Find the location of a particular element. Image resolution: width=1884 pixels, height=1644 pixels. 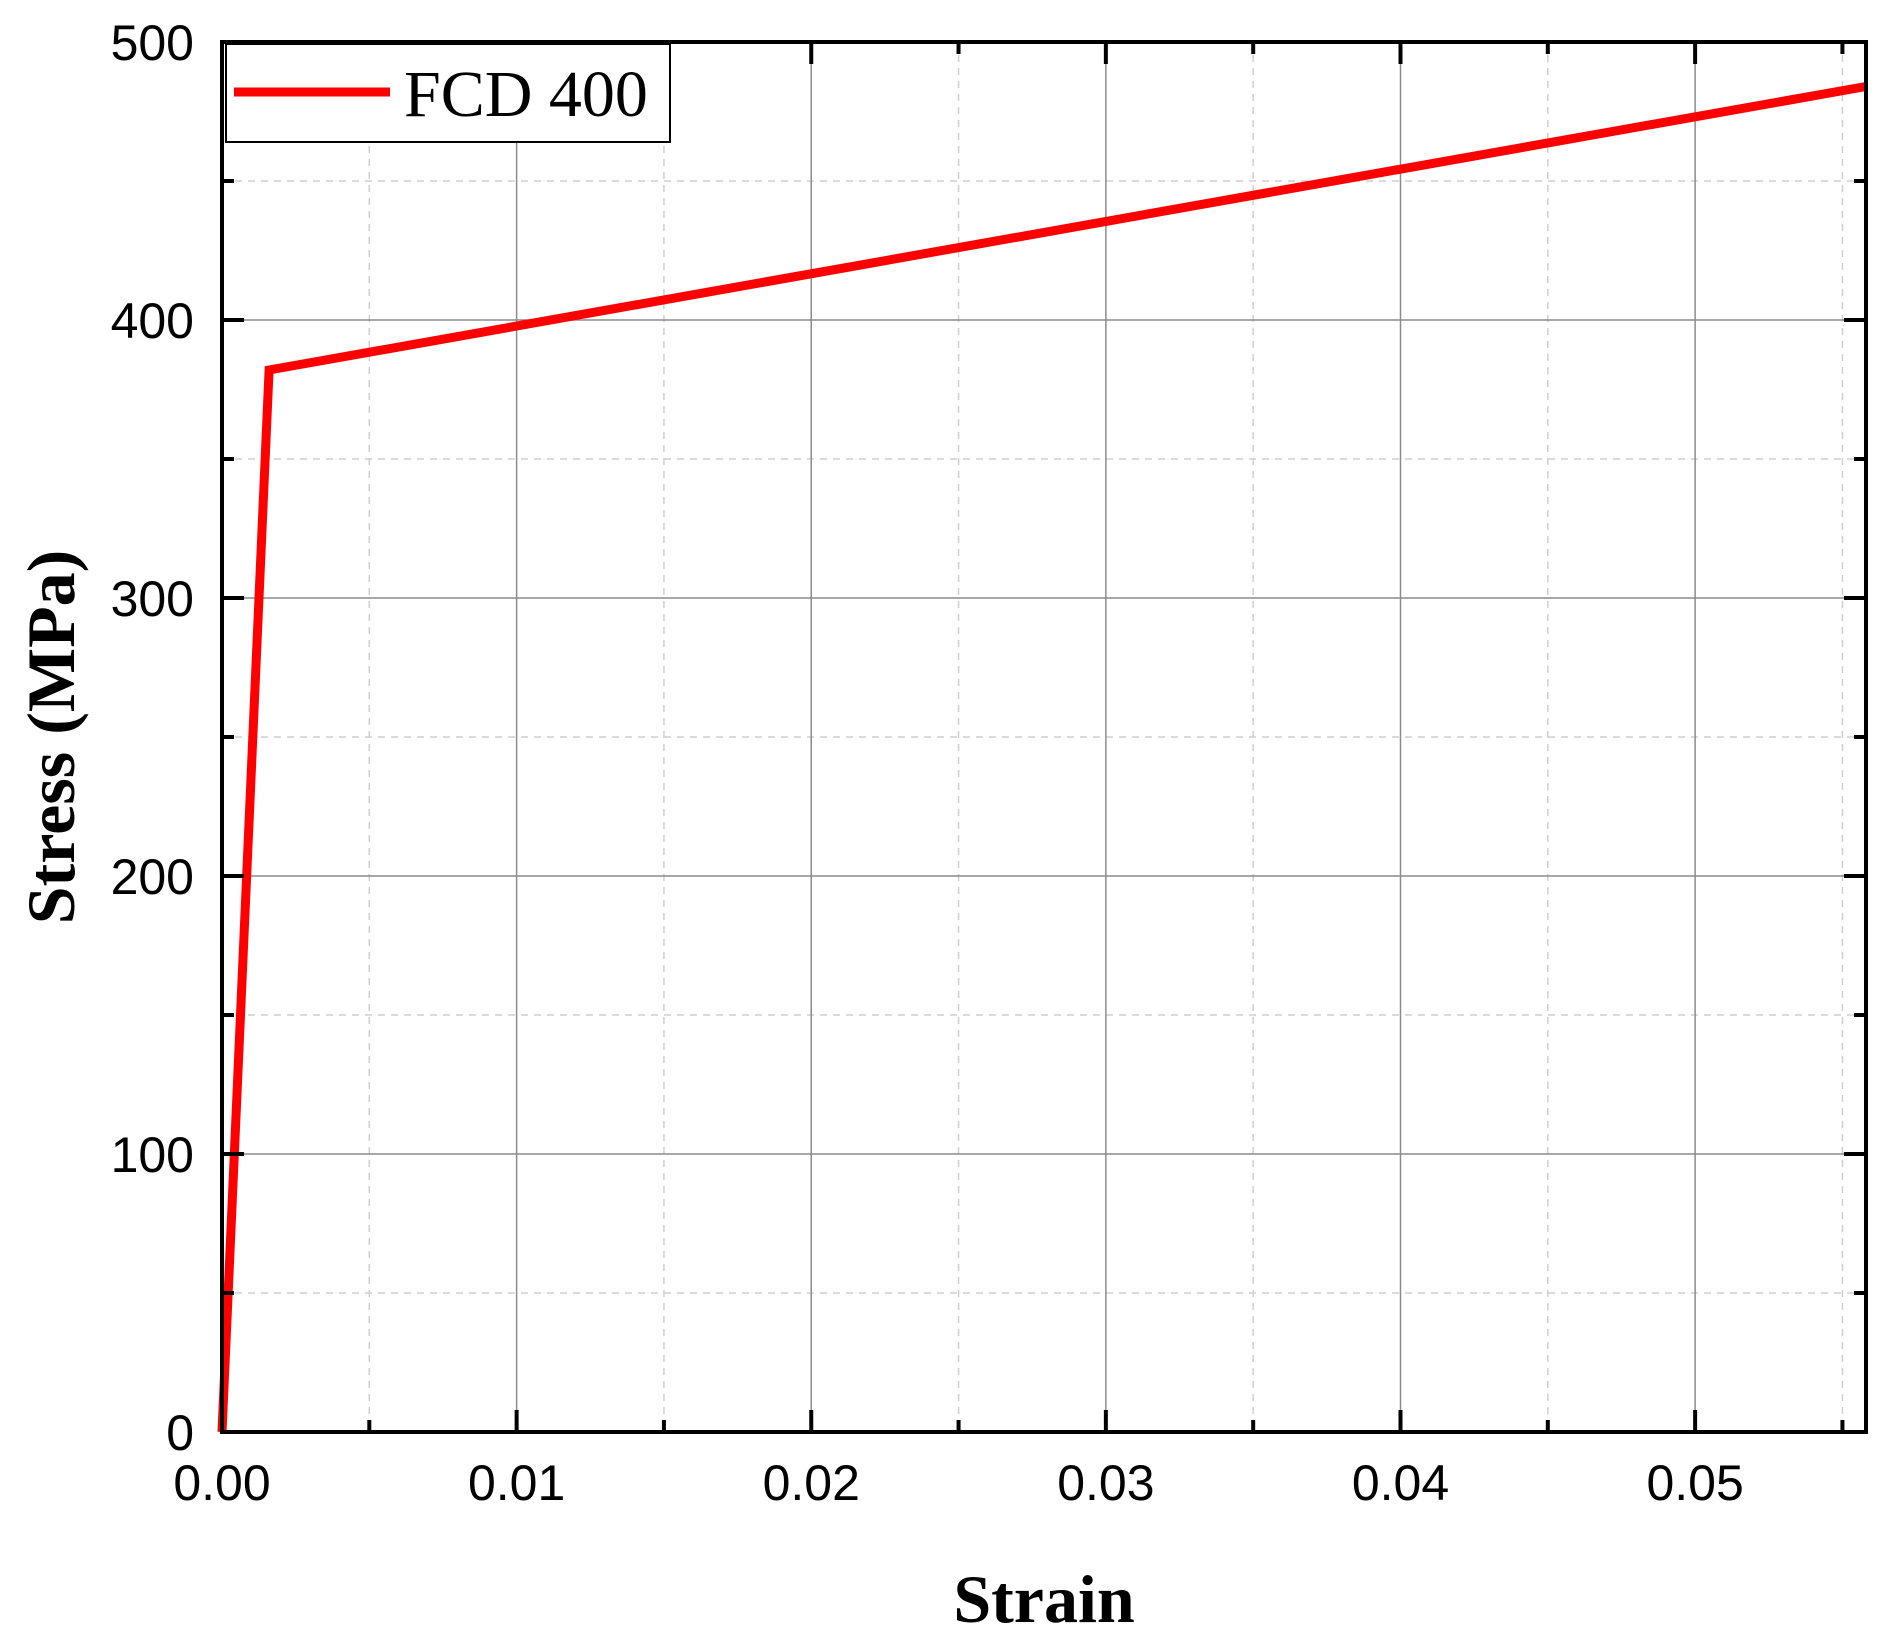

legend: FCD 400 is located at coordinates (448, 93).